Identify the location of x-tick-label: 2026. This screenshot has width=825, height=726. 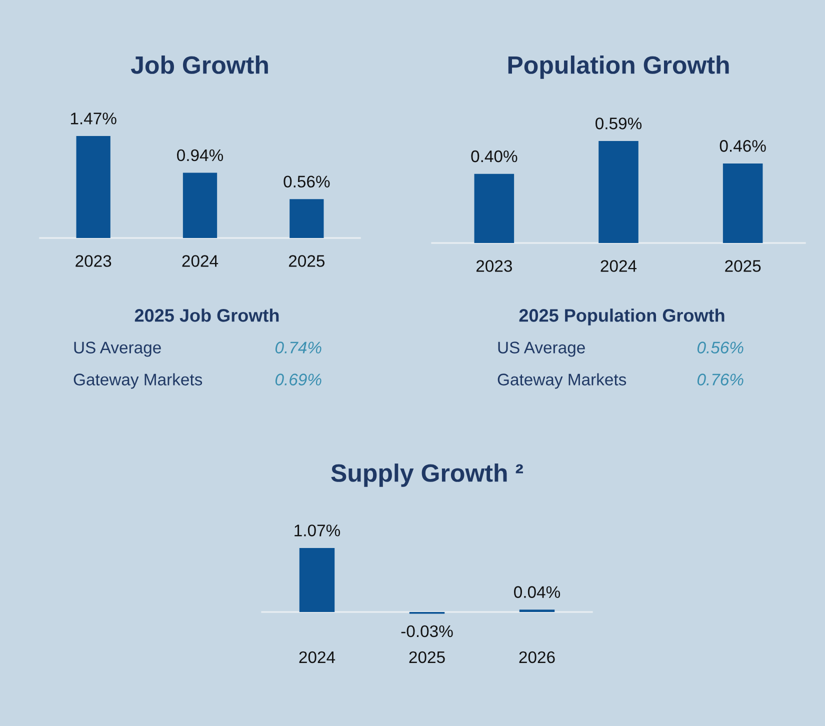
(537, 657).